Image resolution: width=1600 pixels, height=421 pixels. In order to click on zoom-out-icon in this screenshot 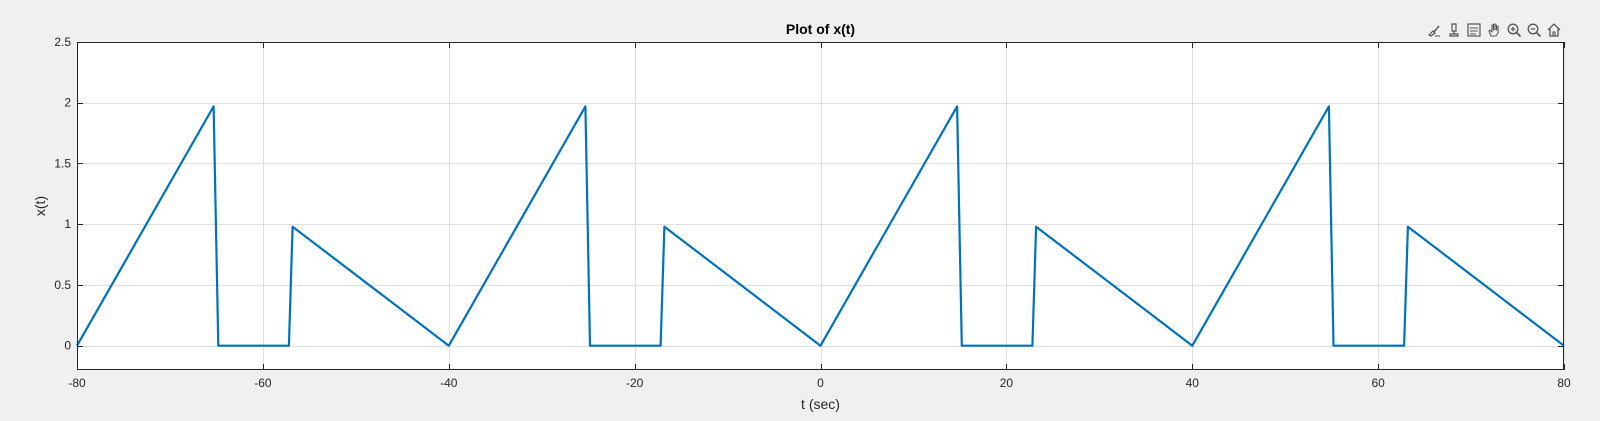, I will do `click(1534, 30)`.